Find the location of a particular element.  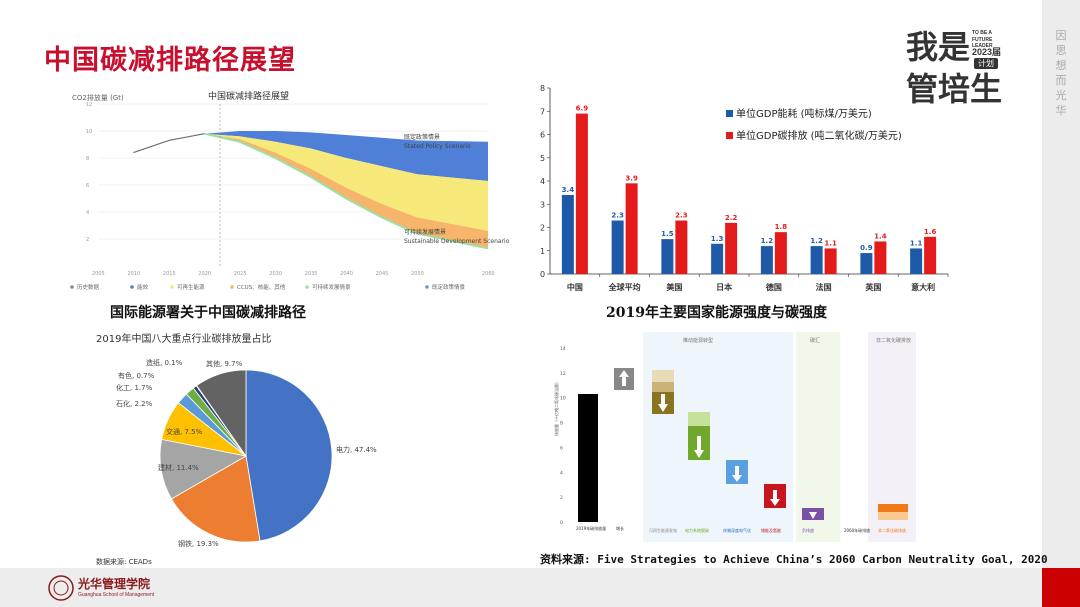

footer-bar: 光华管理学院 Guanghua School of Management is located at coordinates (540, 587).